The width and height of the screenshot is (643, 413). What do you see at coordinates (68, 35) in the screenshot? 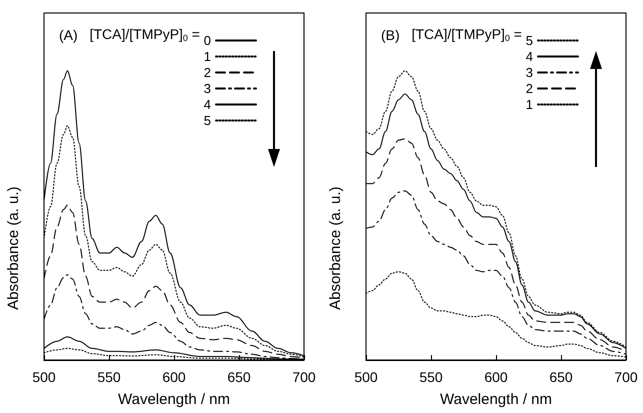
I see `chart-title: (A)` at bounding box center [68, 35].